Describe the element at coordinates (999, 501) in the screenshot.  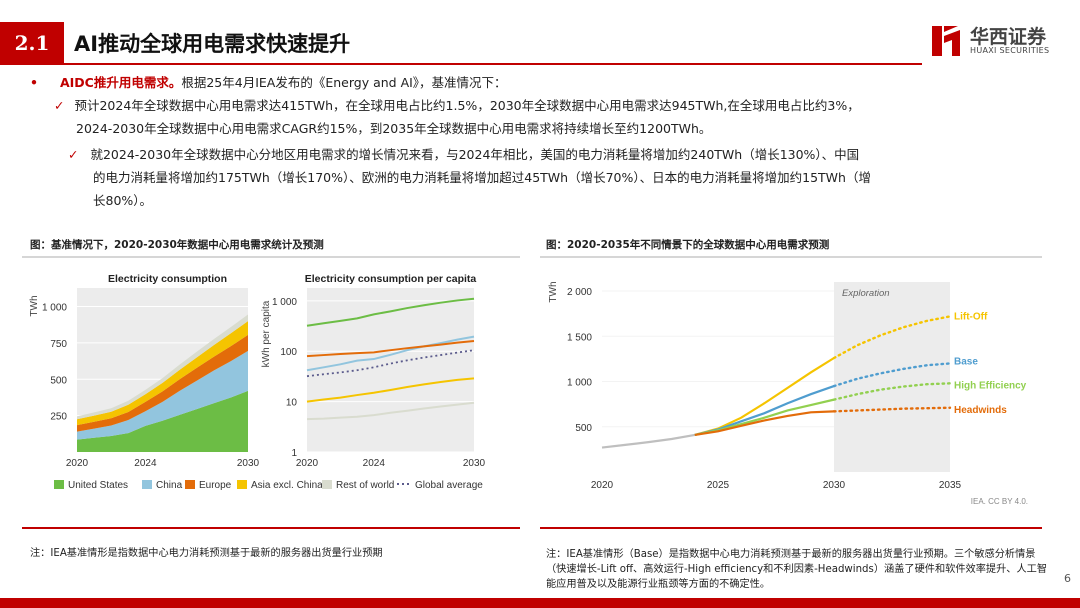
I see `chart3-source: IEA. CC BY 4.0.` at that location.